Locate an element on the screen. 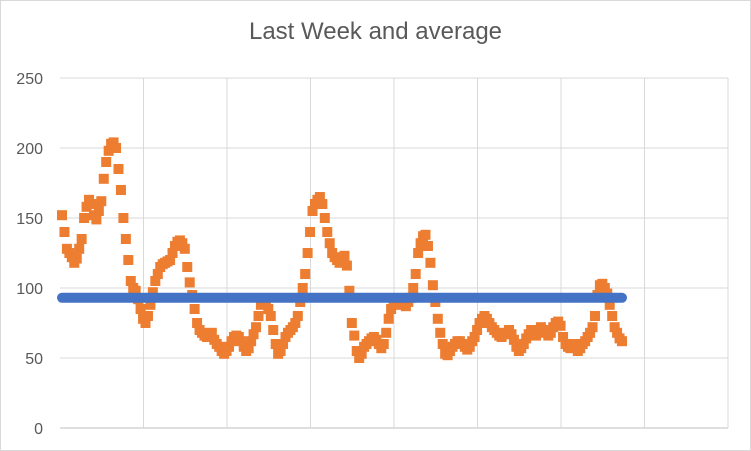 The image size is (751, 451). y-tick-label: 250 is located at coordinates (29, 79).